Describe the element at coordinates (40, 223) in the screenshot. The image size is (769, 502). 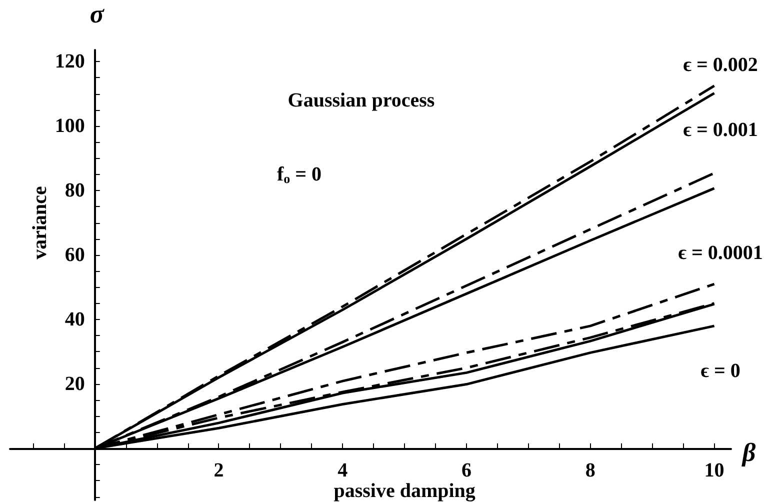
I see `y-axis-title: variance` at that location.